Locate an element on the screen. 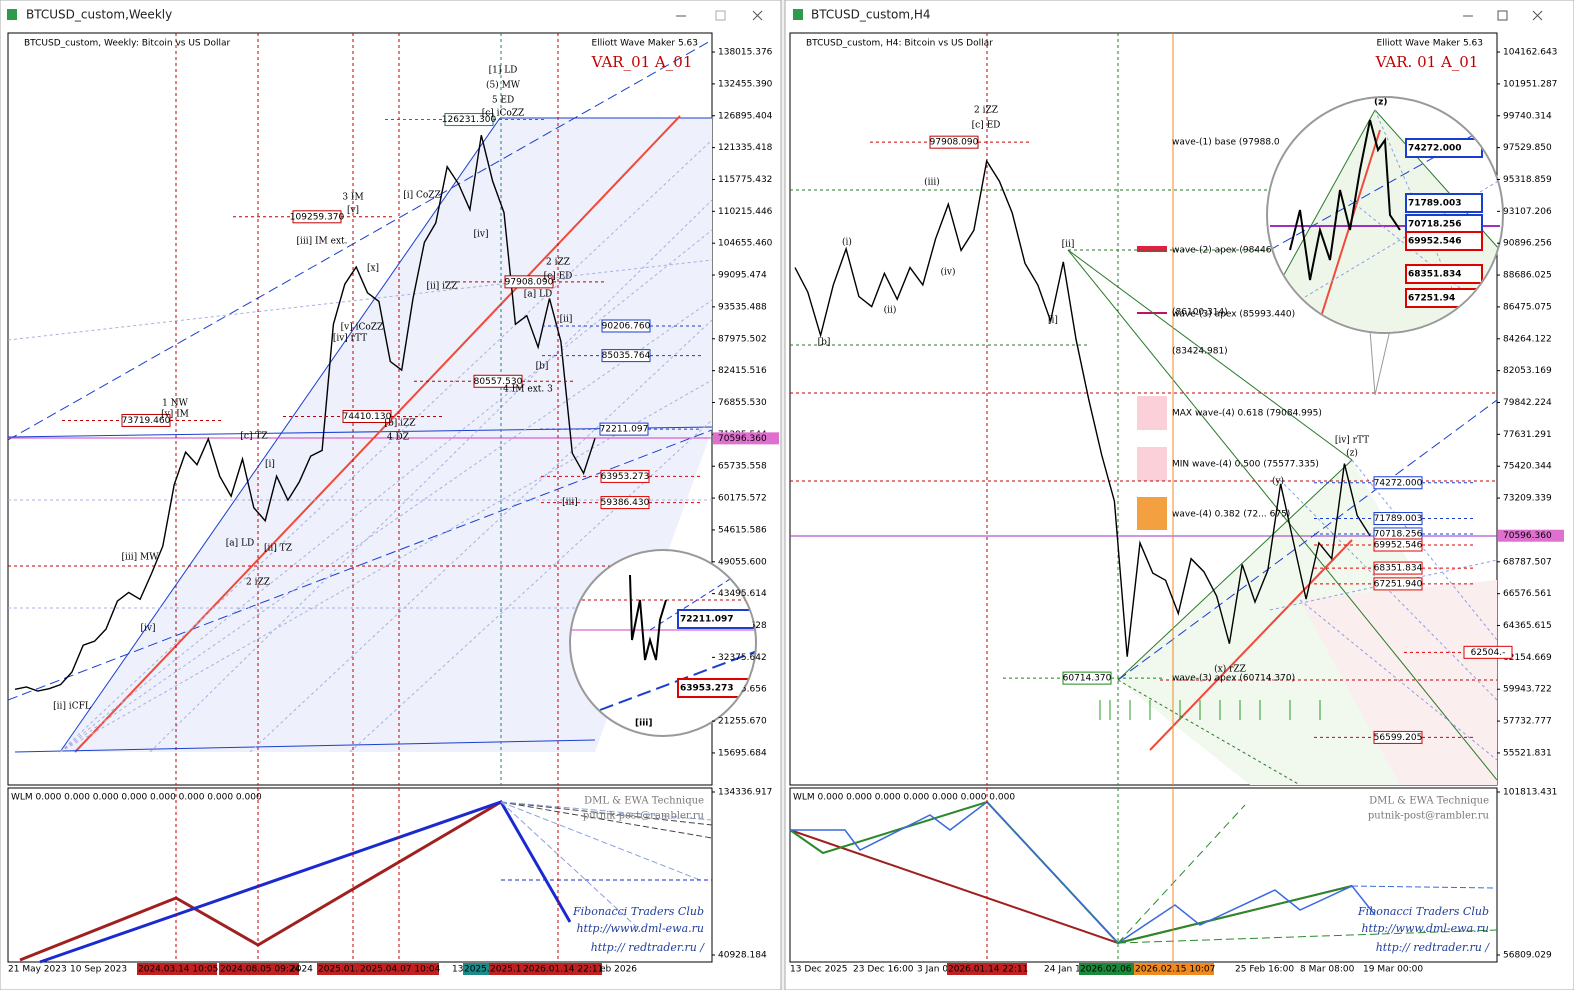 The height and width of the screenshot is (990, 1574). x-tick-label: 2025.04.07 10:04 is located at coordinates (400, 970).